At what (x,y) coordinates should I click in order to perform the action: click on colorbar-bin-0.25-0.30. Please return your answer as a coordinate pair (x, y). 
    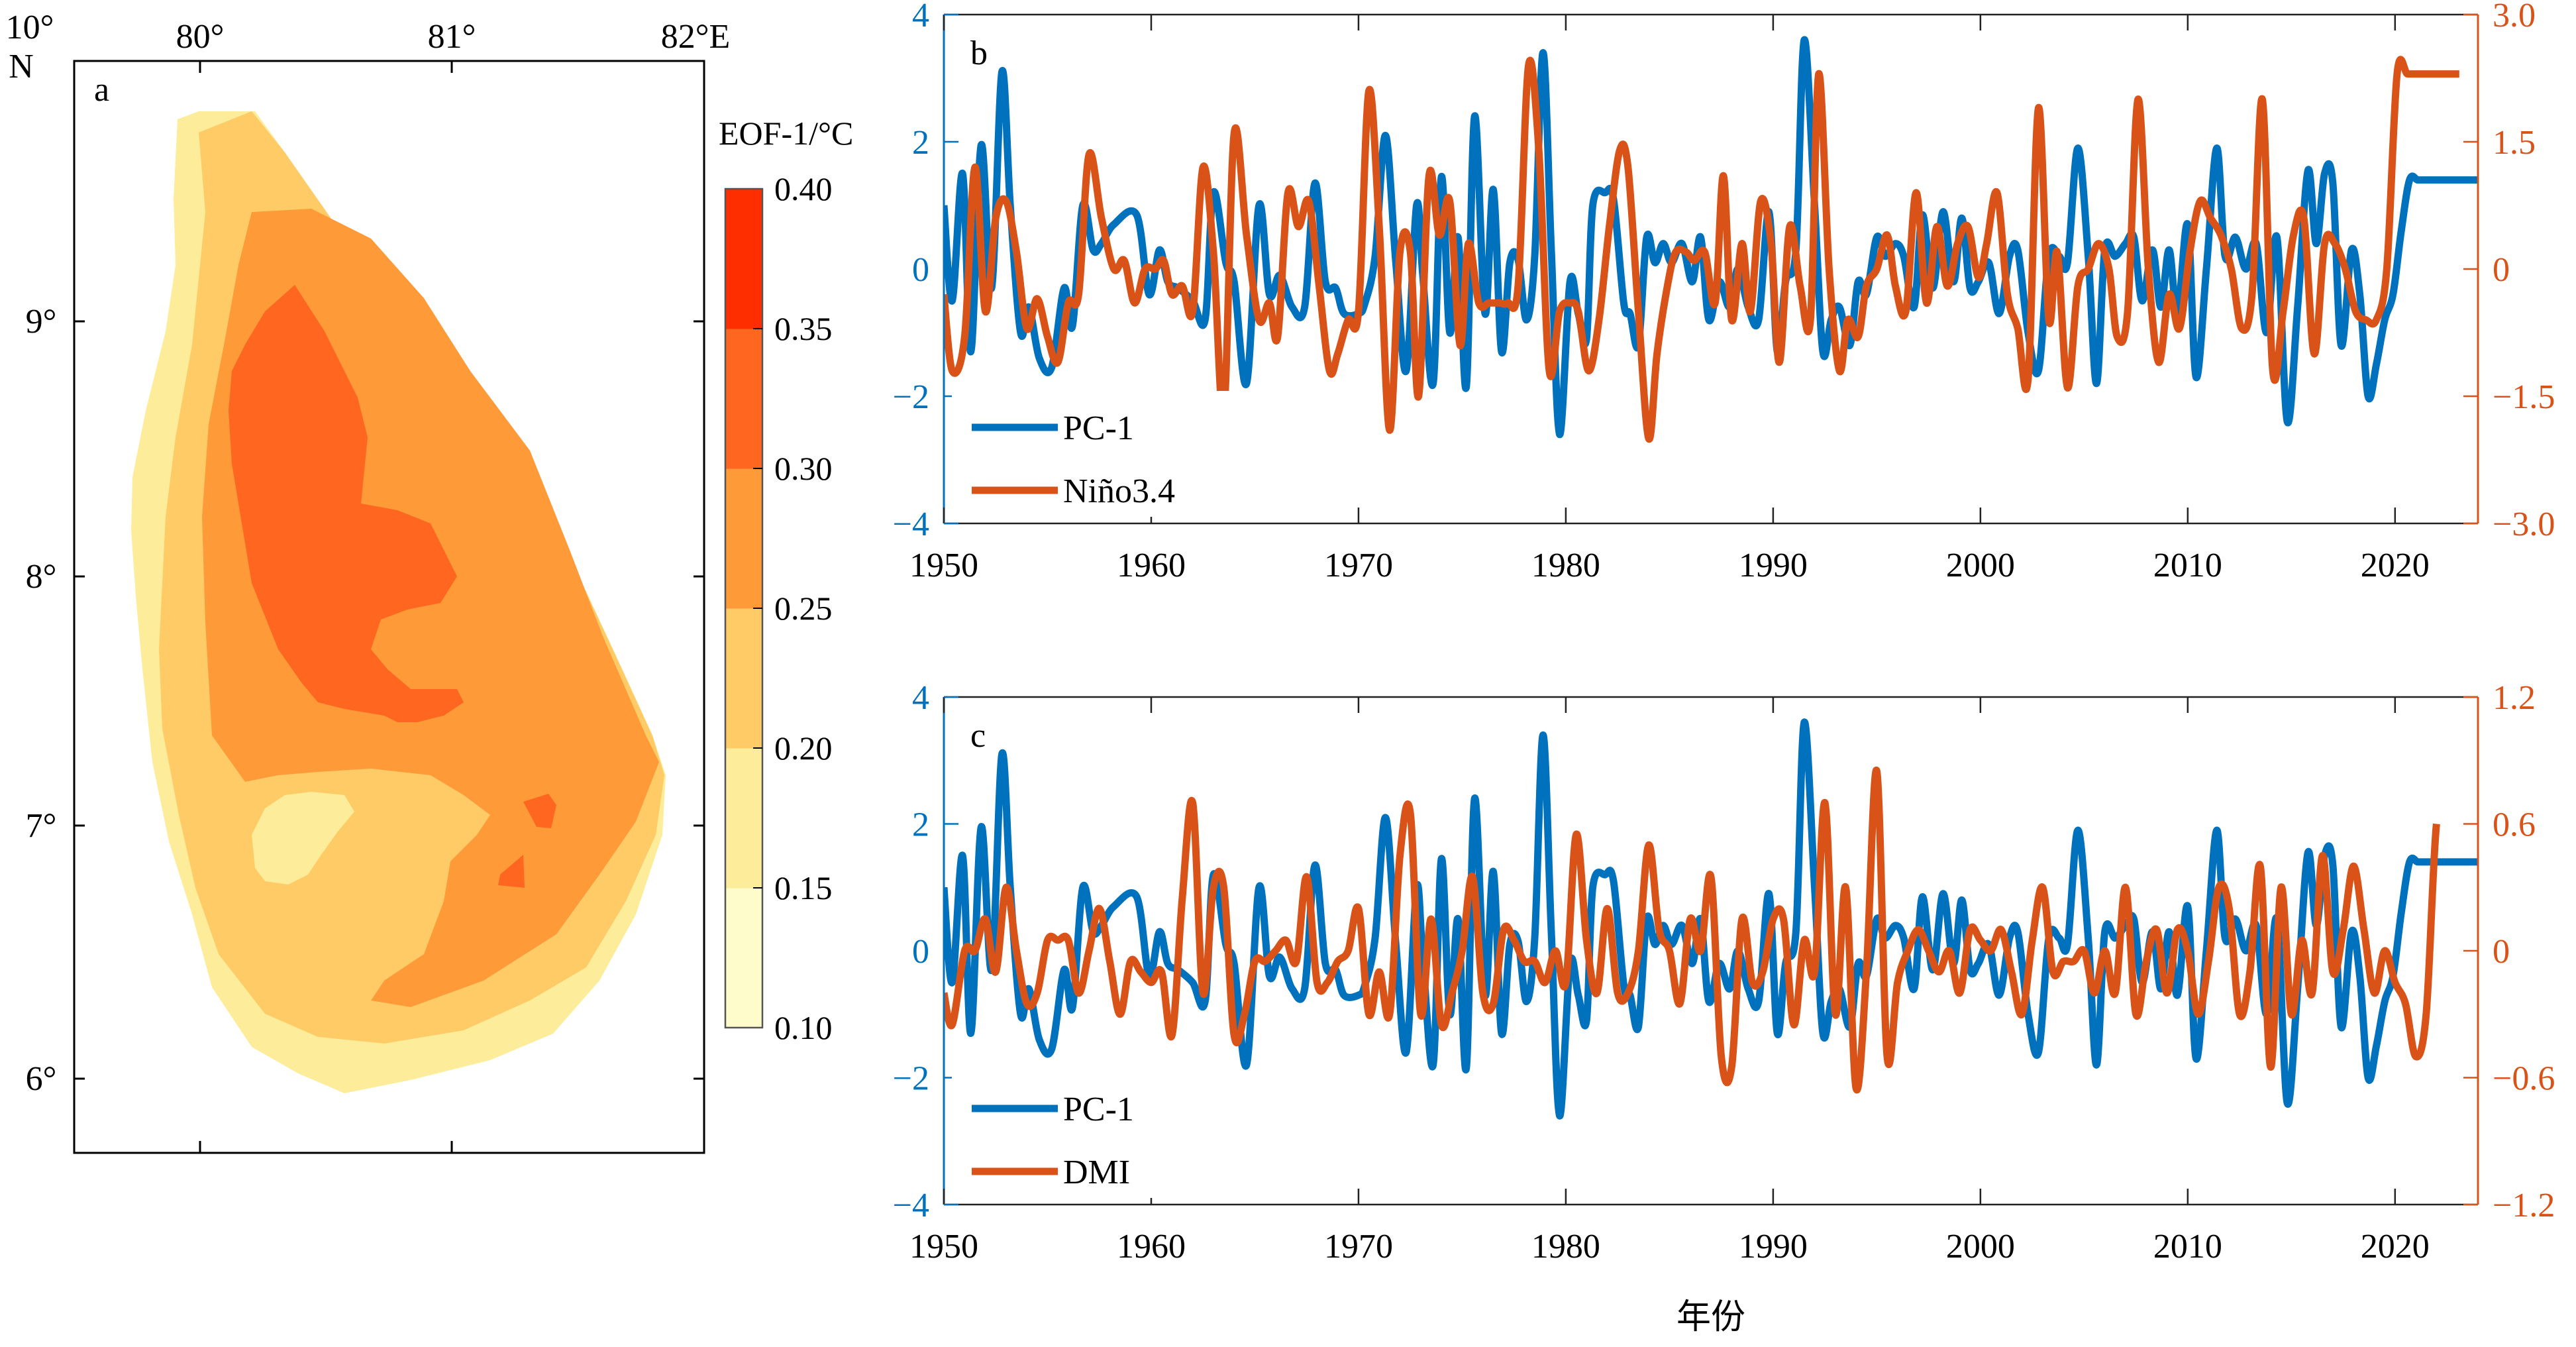
    Looking at the image, I should click on (743, 538).